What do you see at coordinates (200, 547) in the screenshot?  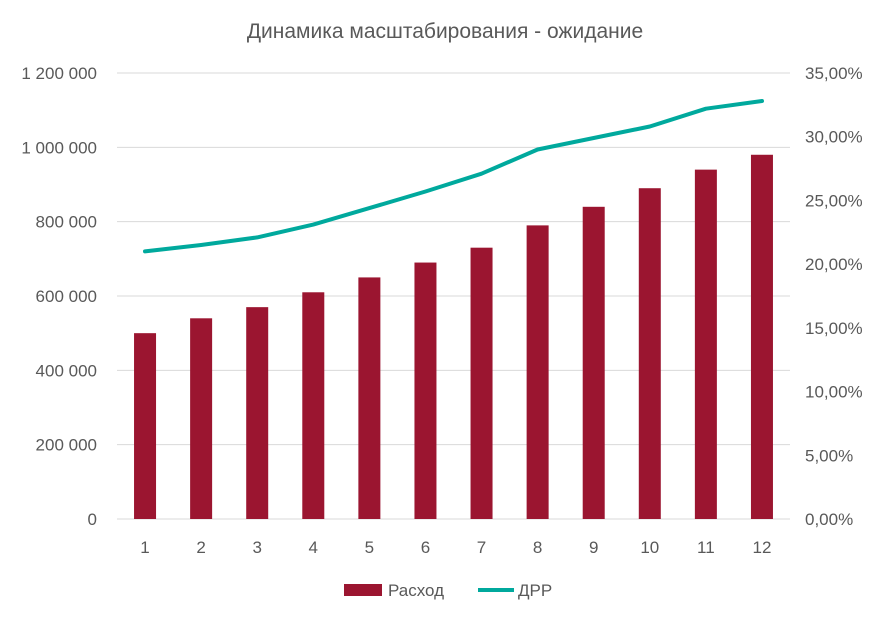 I see `x-tick-label: 2` at bounding box center [200, 547].